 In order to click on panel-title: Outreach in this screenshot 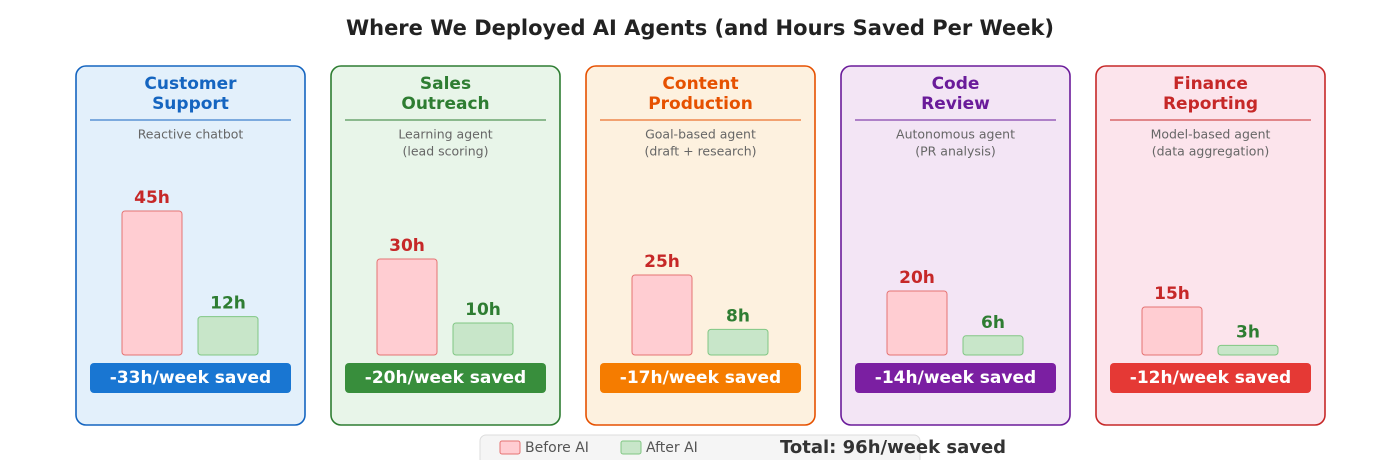, I will do `click(445, 104)`.